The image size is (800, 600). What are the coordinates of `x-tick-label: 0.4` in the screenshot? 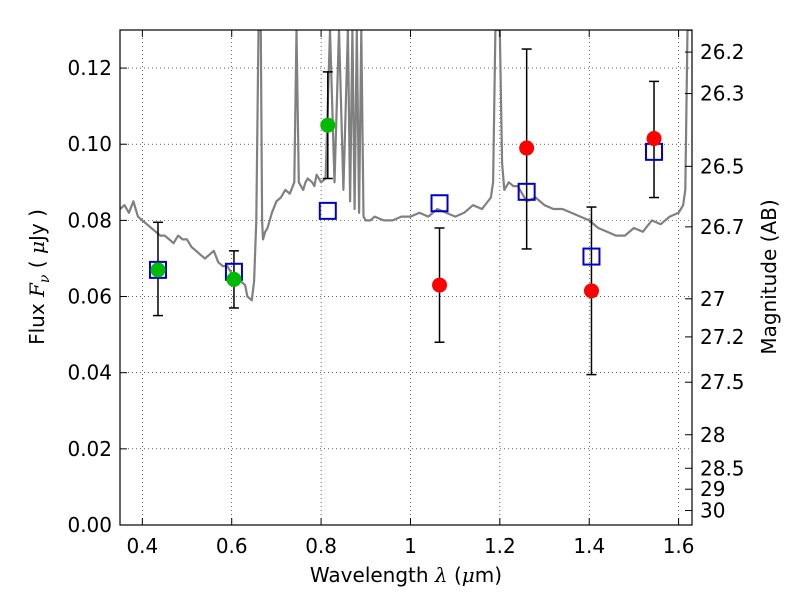 It's located at (142, 546).